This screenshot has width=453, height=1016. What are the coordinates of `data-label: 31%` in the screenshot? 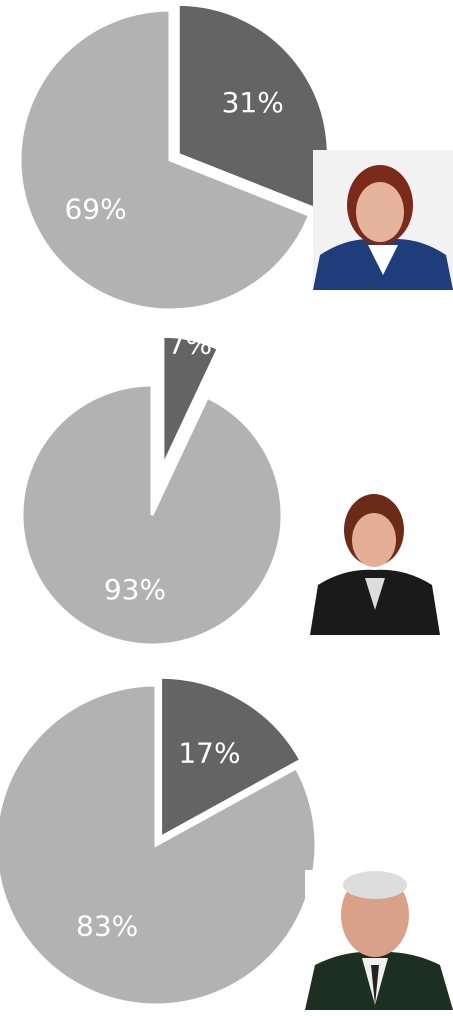 It's located at (253, 102).